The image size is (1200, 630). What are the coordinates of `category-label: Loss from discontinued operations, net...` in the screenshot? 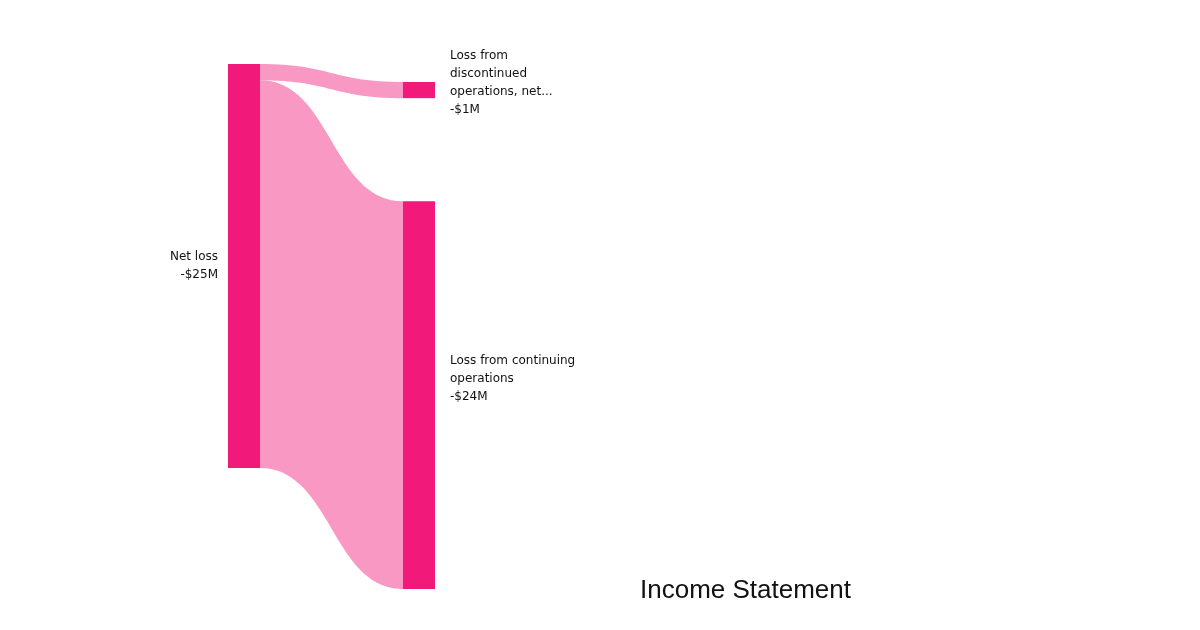 It's located at (501, 73).